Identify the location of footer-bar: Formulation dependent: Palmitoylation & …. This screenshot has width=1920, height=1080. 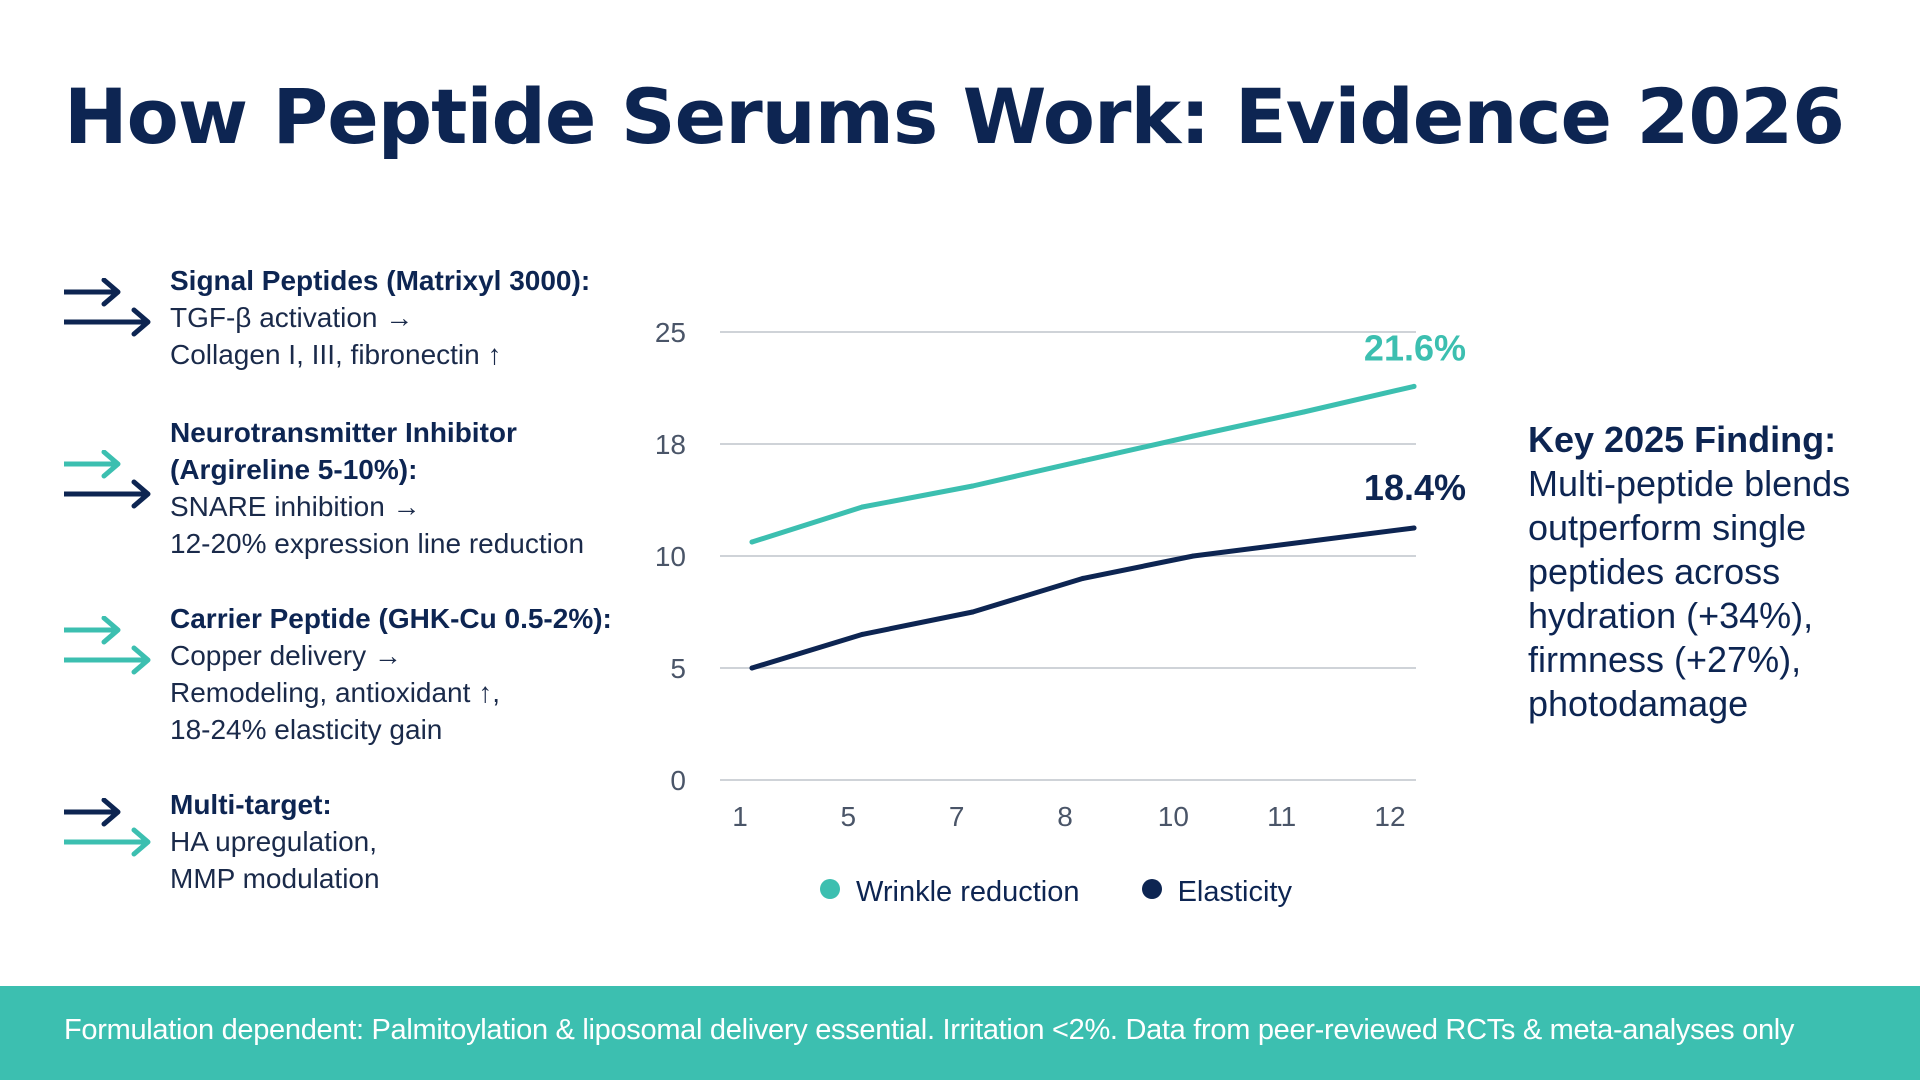
(960, 1033).